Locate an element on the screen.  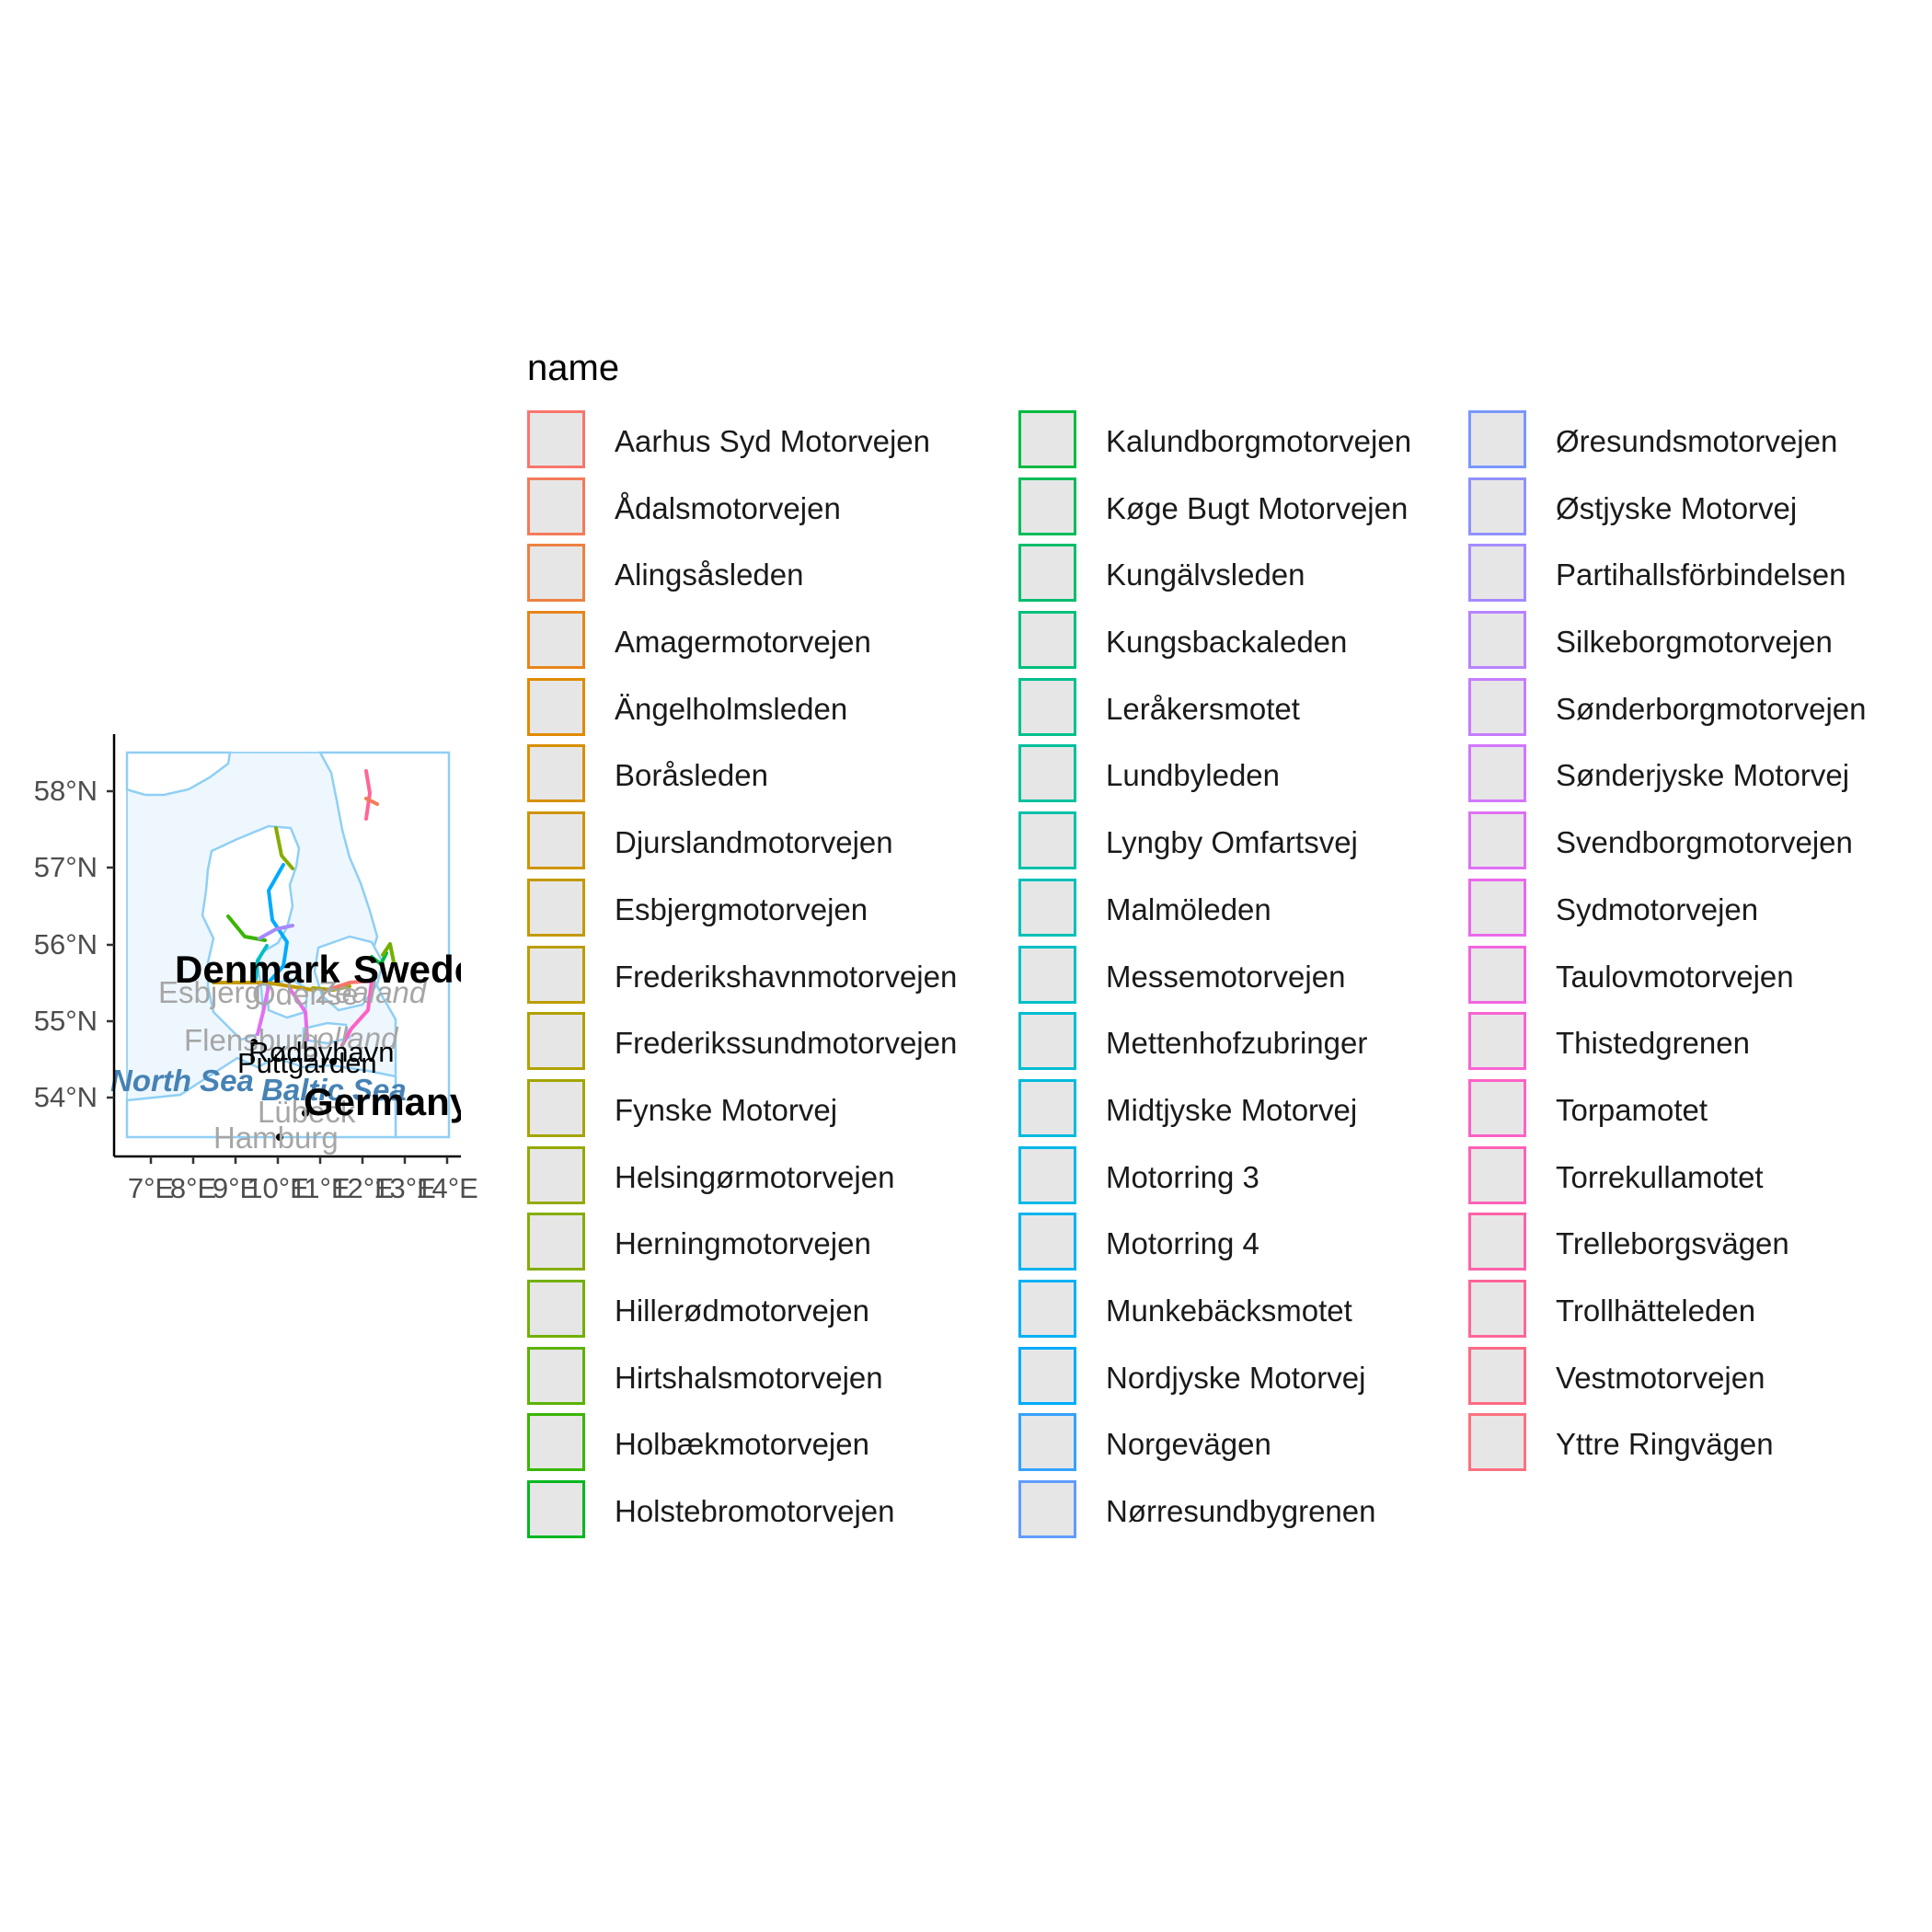
y-tick-label: 57°N is located at coordinates (66, 867).